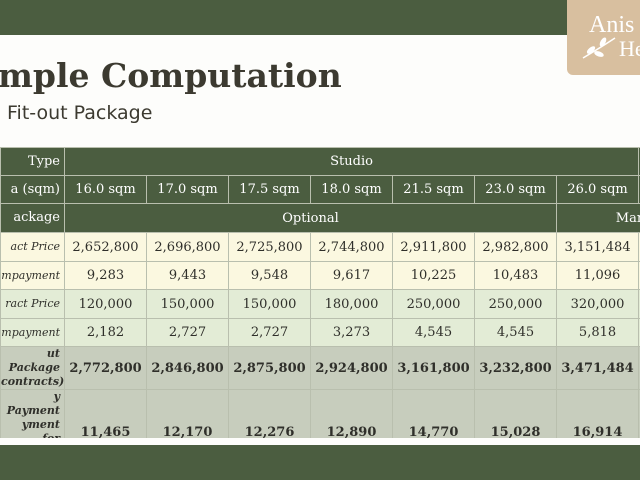 Image resolution: width=640 pixels, height=480 pixels. Describe the element at coordinates (351, 189) in the screenshot. I see `cell: 18.0 sqm` at that location.